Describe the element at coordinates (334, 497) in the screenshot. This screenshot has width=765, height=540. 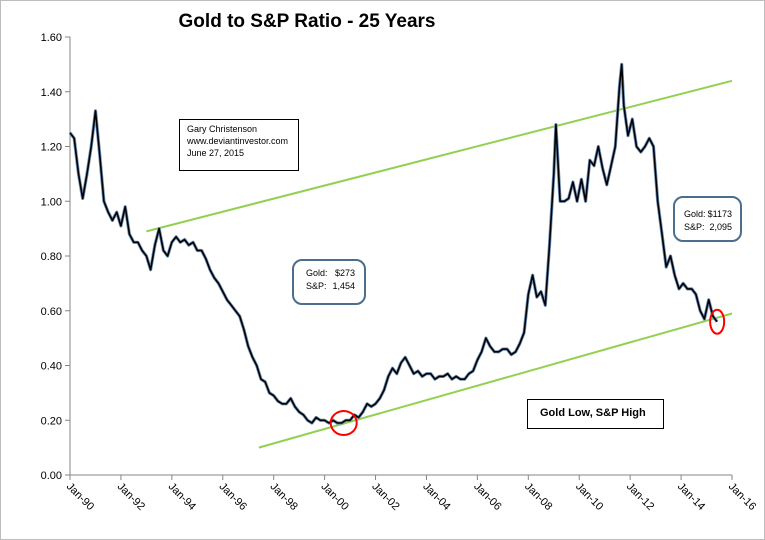
I see `x-tick-label: Jan-00` at that location.